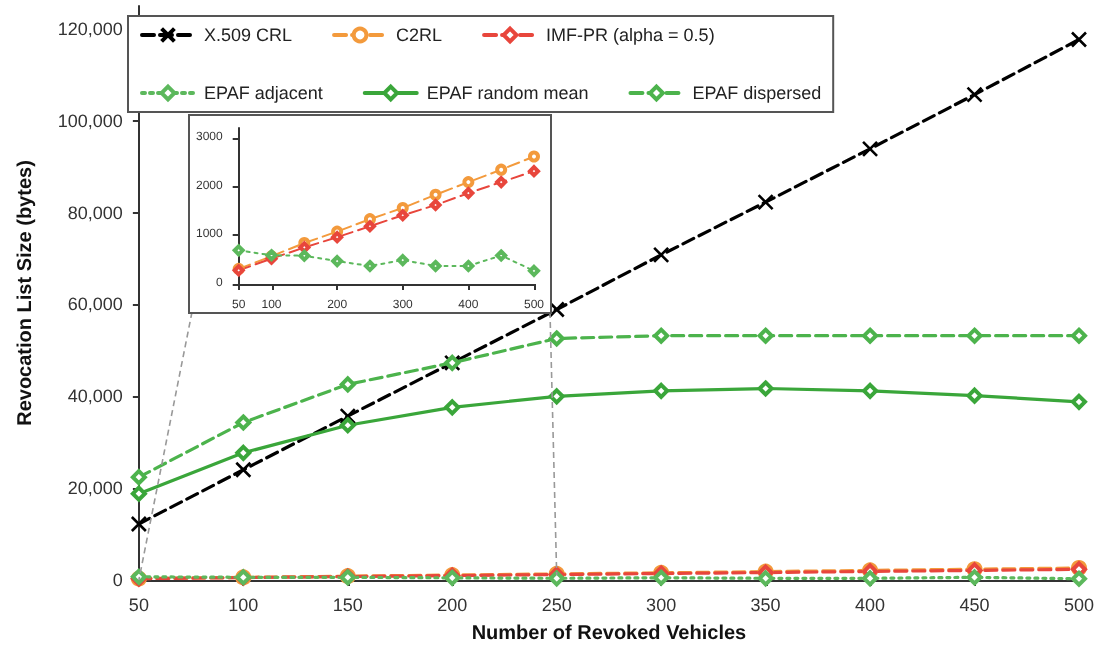  I want to click on y-tick-label: 0, so click(117, 580).